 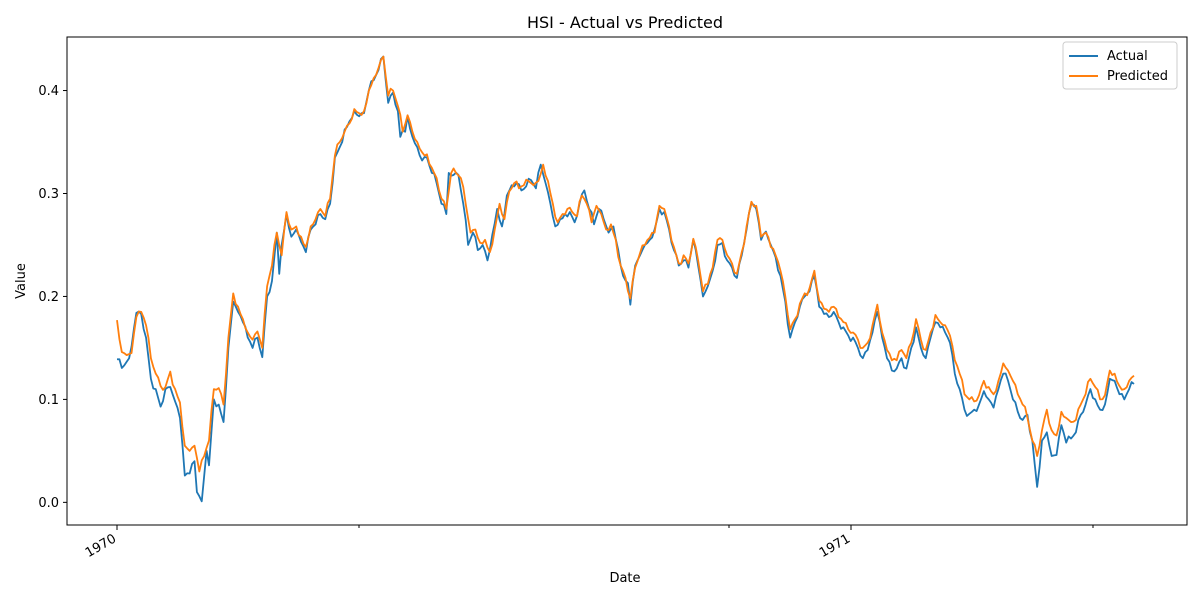 What do you see at coordinates (48, 503) in the screenshot?
I see `y-tick-label: 0.0` at bounding box center [48, 503].